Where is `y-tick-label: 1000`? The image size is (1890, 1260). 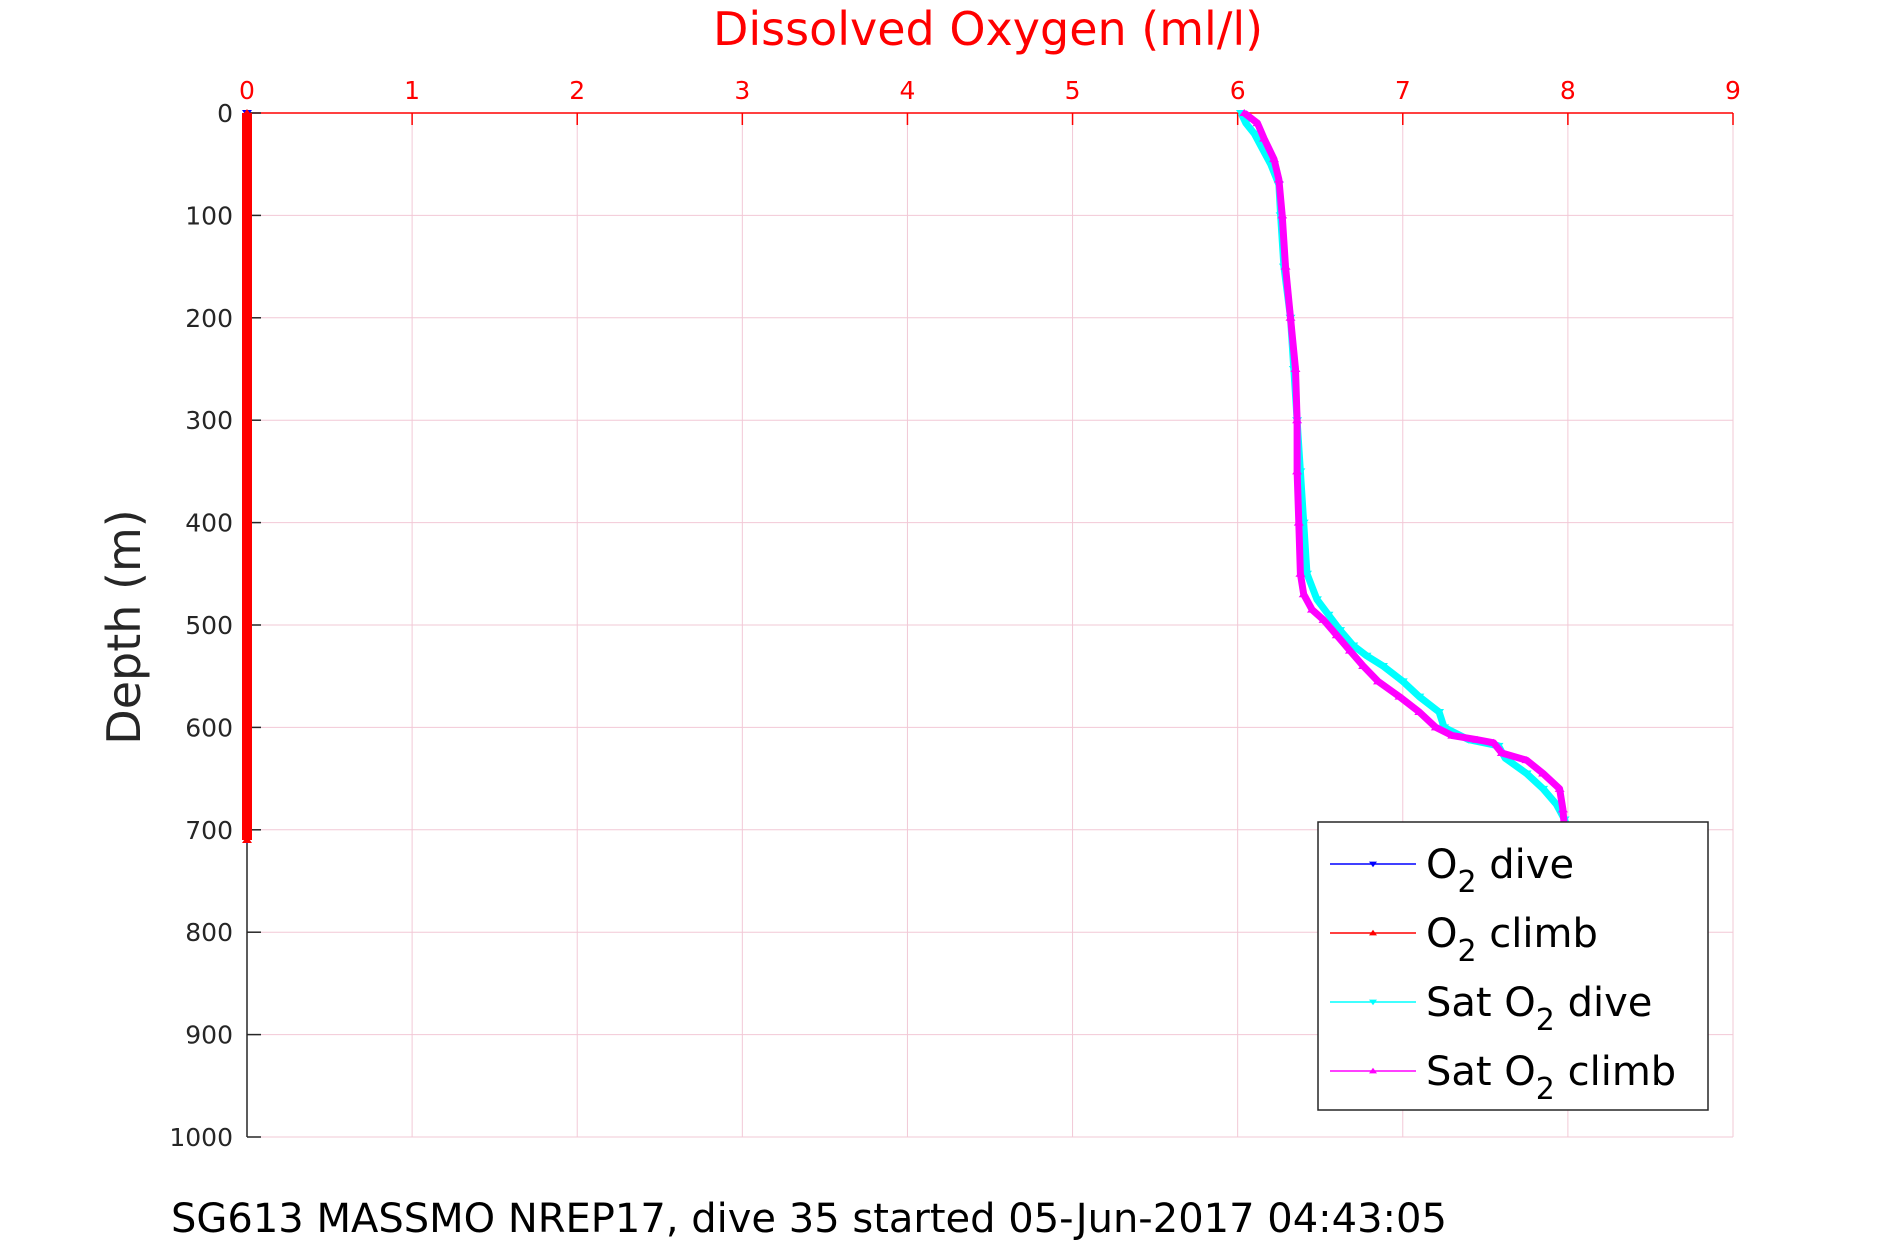
y-tick-label: 1000 is located at coordinates (201, 1137).